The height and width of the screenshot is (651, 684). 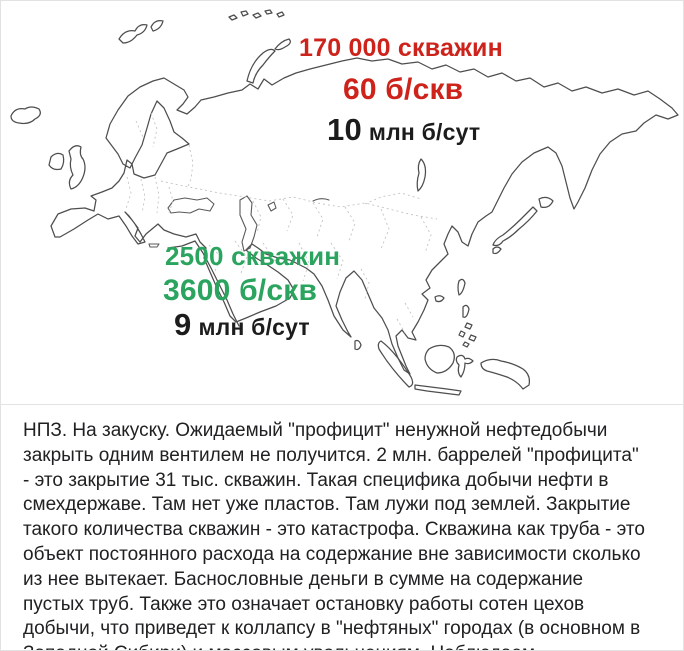 What do you see at coordinates (254, 327) in the screenshot?
I see `south-daily-unit: млн б/сут` at bounding box center [254, 327].